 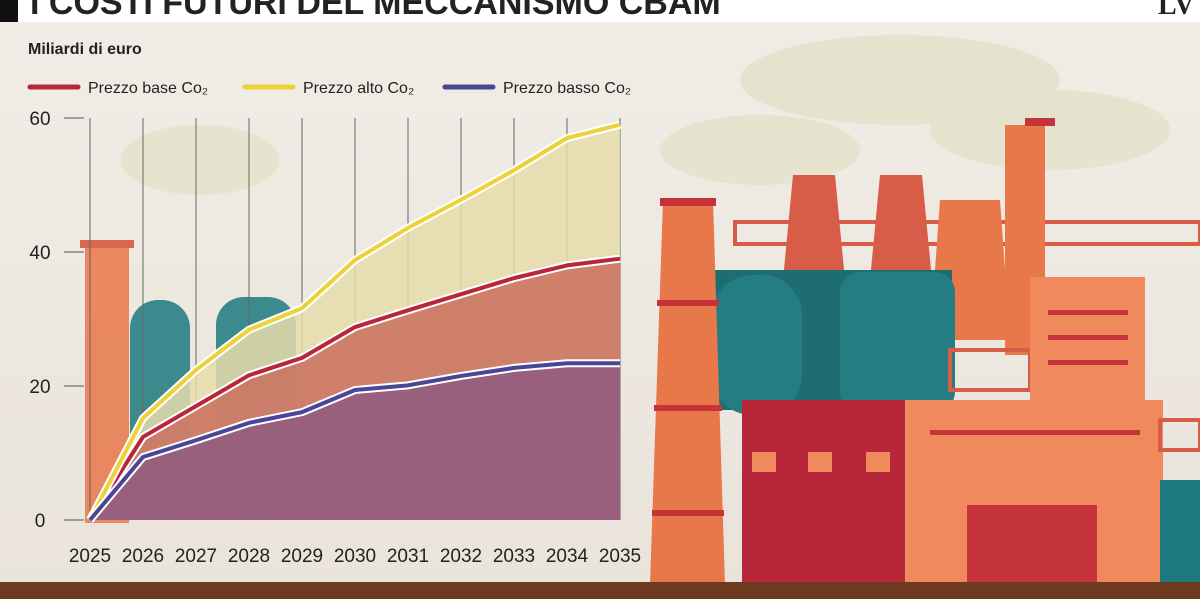 What do you see at coordinates (249, 556) in the screenshot?
I see `x-tick-label: 2028` at bounding box center [249, 556].